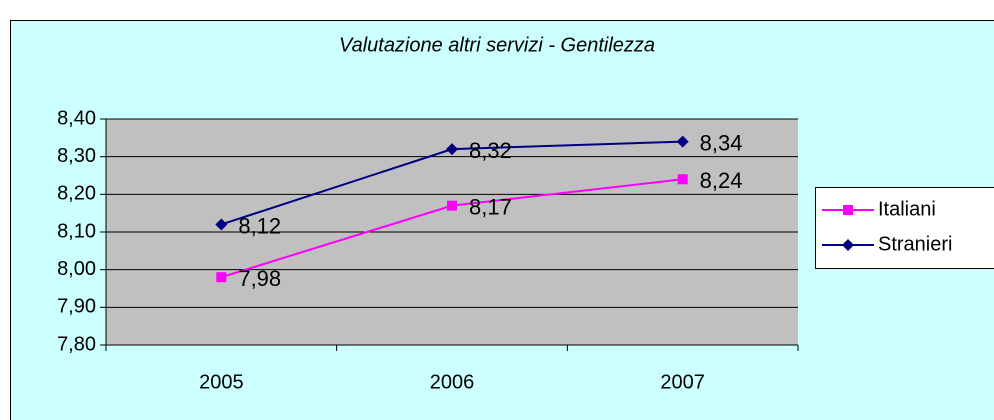  What do you see at coordinates (721, 142) in the screenshot?
I see `data-label: 8,34` at bounding box center [721, 142].